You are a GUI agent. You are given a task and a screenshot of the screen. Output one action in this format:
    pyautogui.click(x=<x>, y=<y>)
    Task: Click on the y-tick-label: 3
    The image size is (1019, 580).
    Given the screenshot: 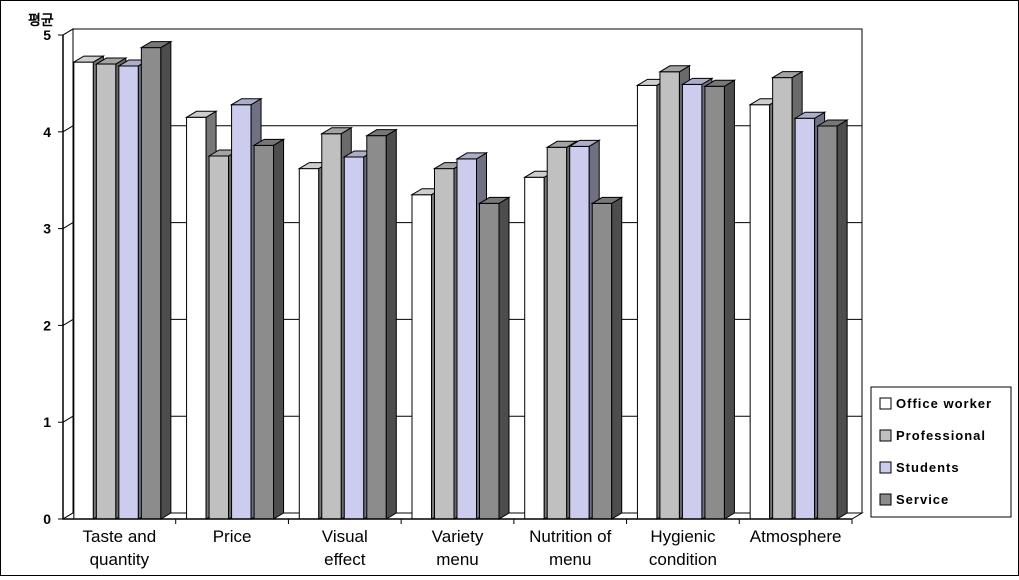 What is the action you would take?
    pyautogui.click(x=47, y=229)
    